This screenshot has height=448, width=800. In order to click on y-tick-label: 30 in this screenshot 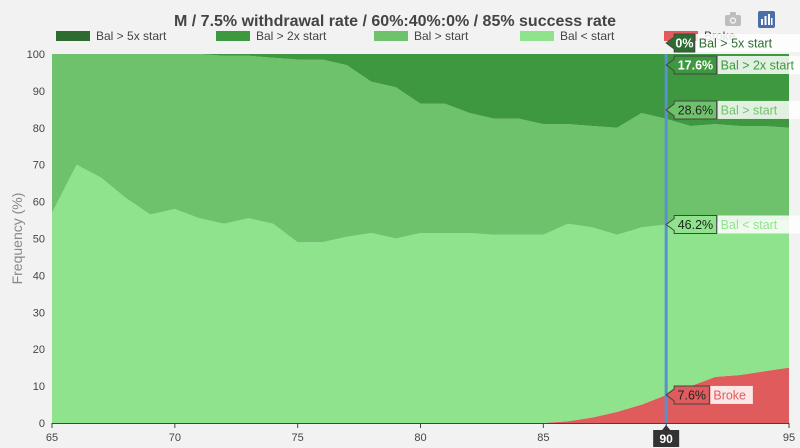, I will do `click(39, 313)`.